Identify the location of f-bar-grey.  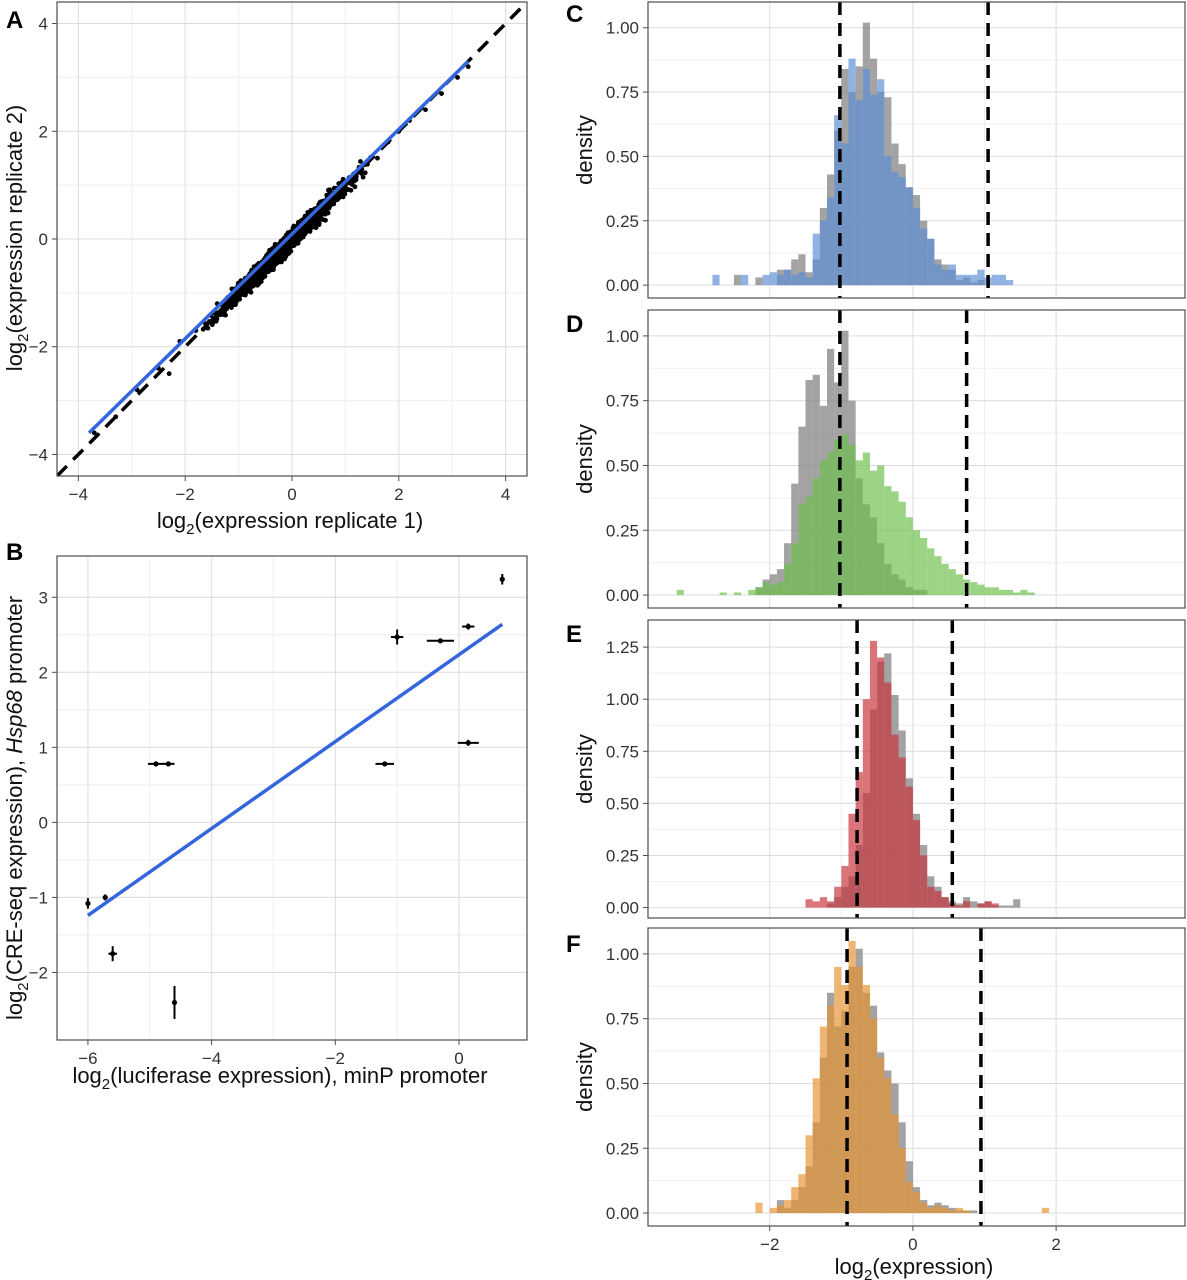
(974, 1212).